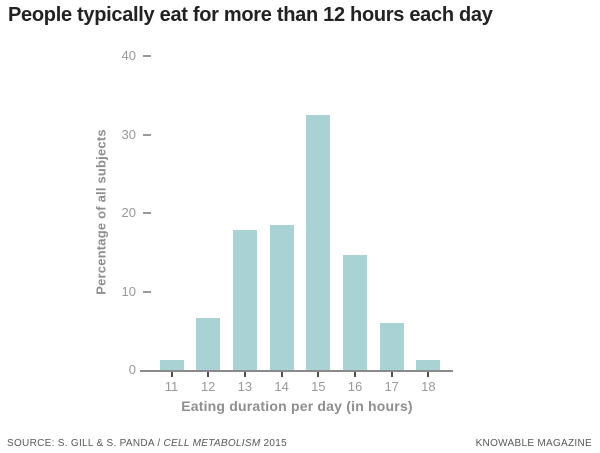  What do you see at coordinates (297, 406) in the screenshot?
I see `x-axis-title: Eating duration per day (in hours)` at bounding box center [297, 406].